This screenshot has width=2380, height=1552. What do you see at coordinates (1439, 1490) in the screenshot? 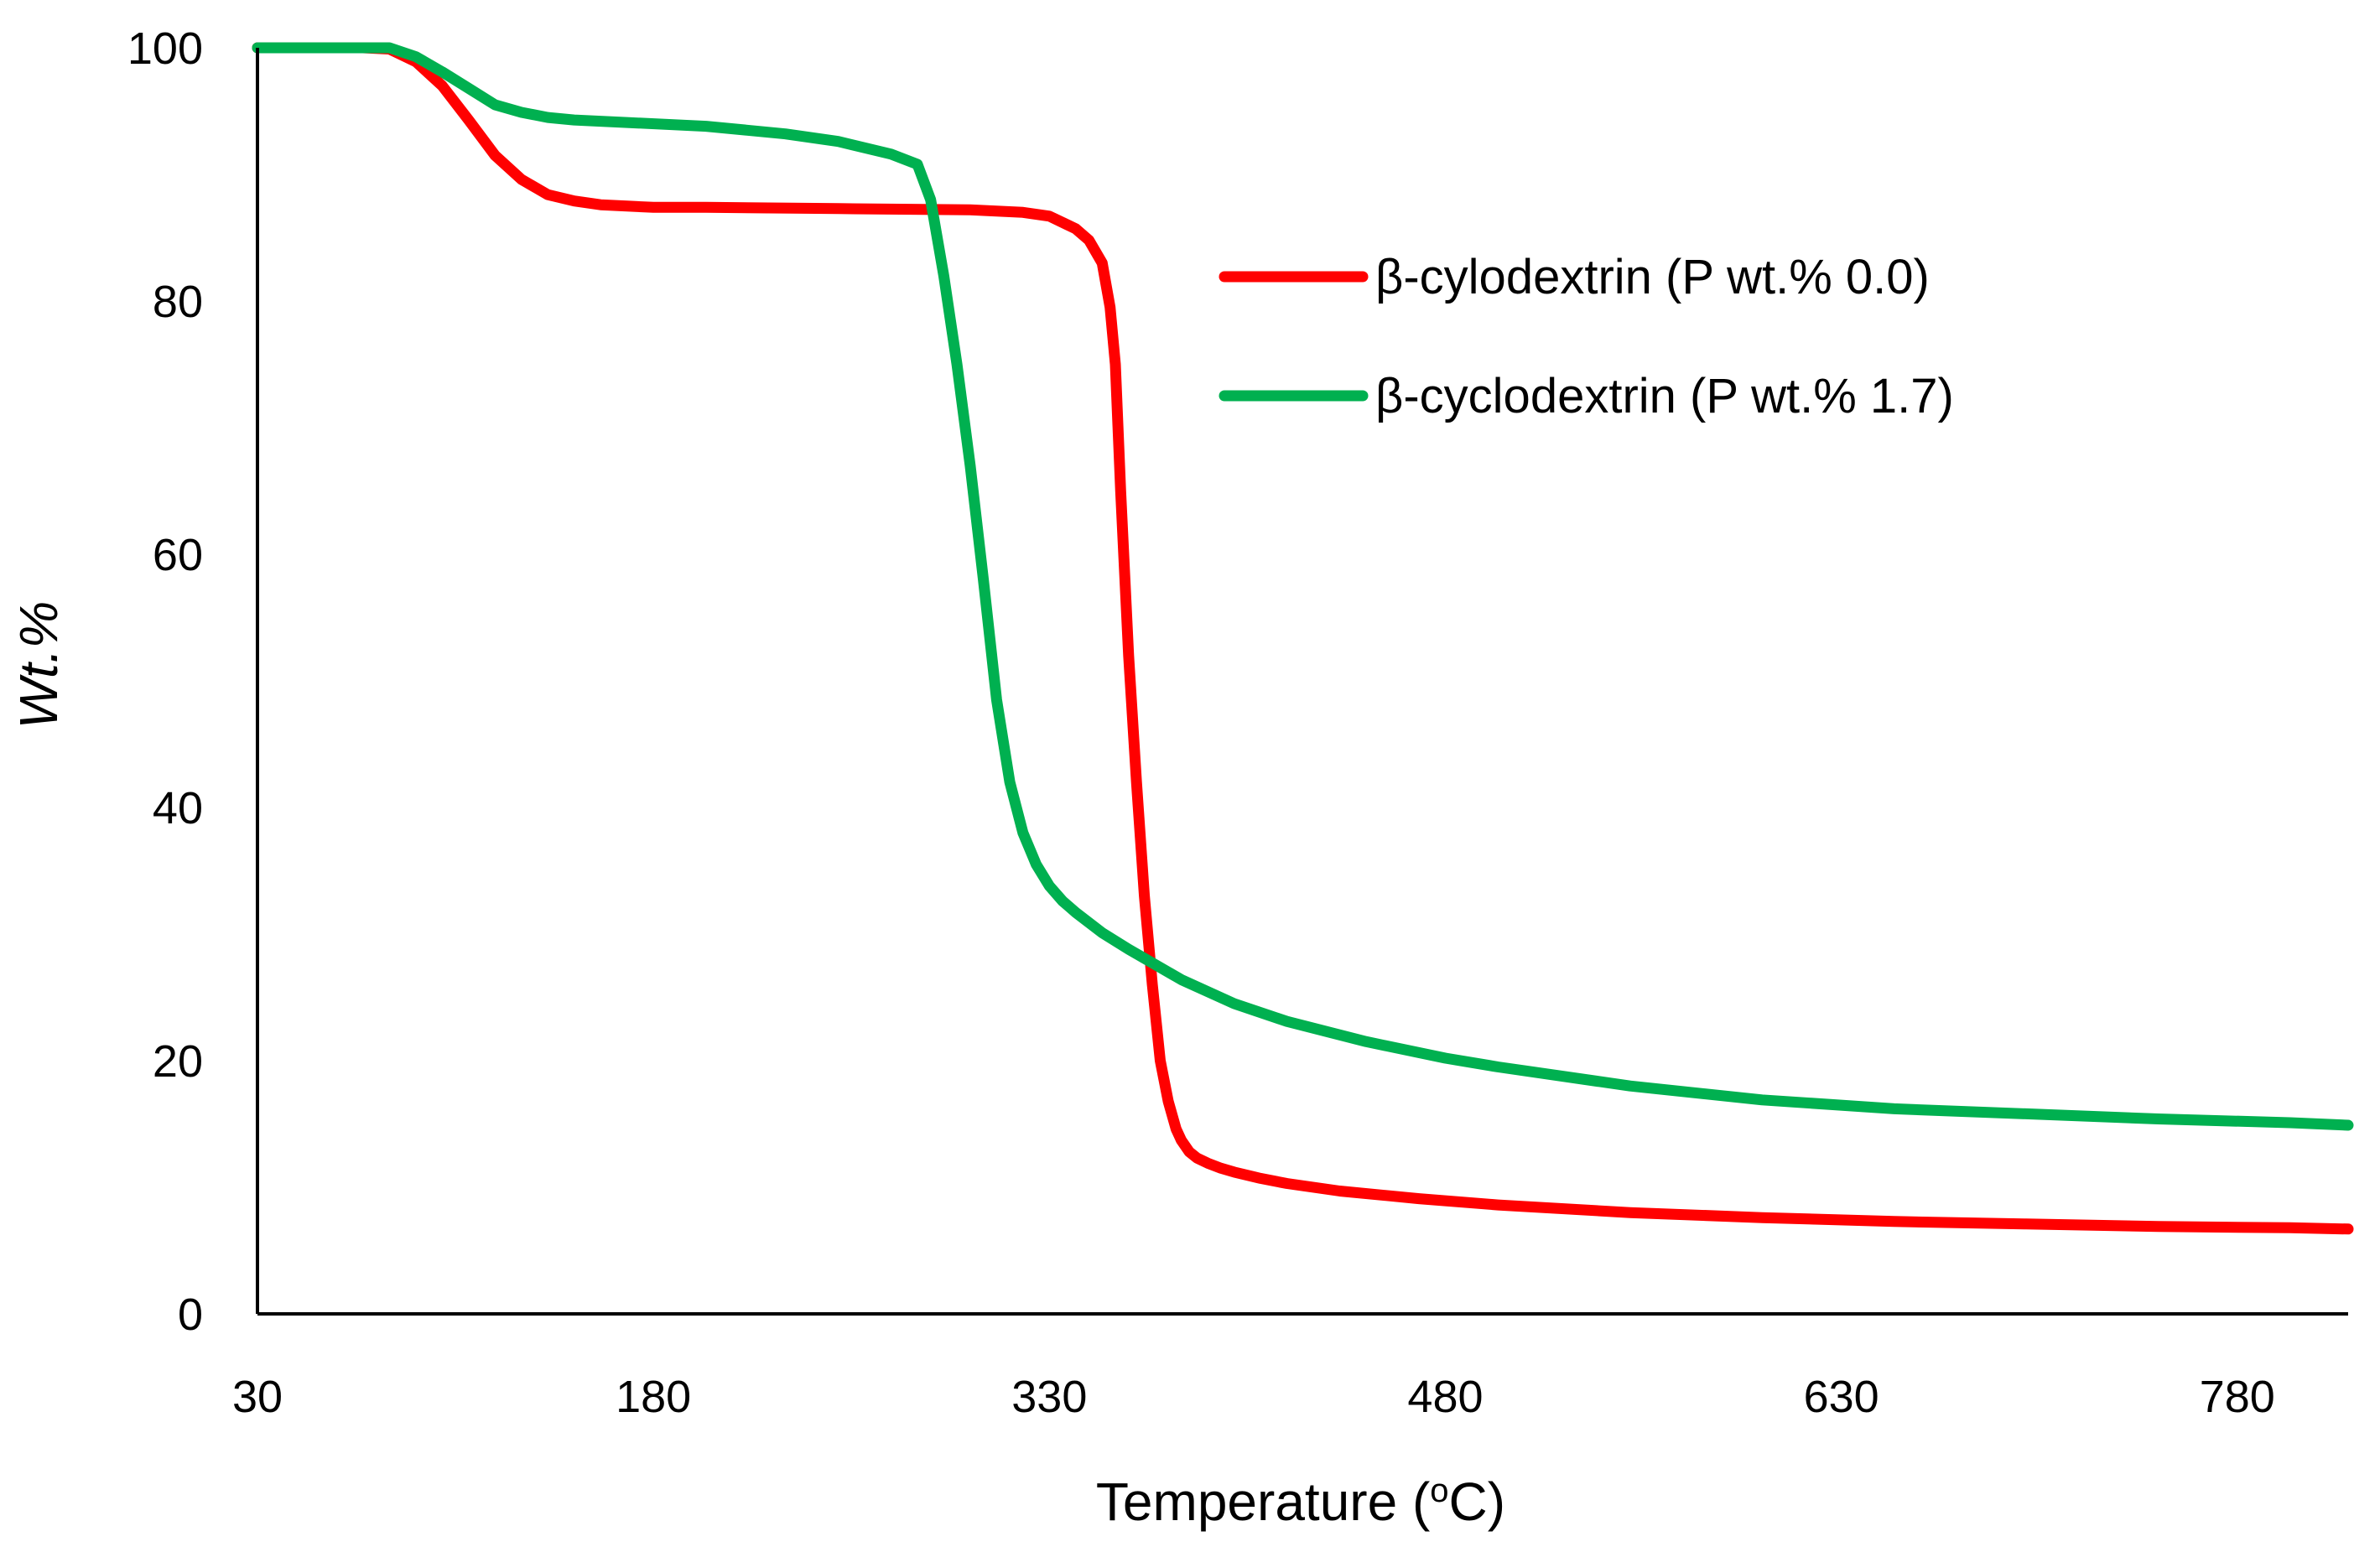
I see `x-axis-title-superscript: o` at bounding box center [1439, 1490].